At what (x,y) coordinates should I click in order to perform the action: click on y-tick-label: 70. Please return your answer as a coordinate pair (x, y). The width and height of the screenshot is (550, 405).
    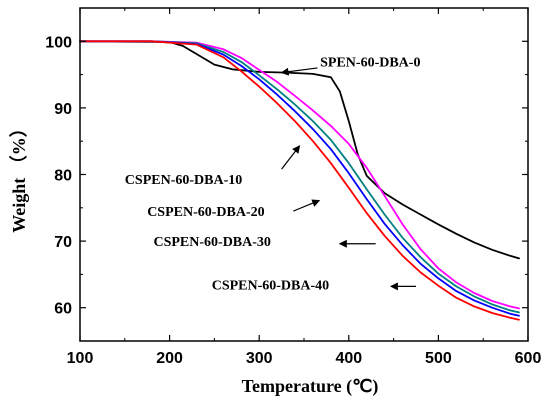
    Looking at the image, I should click on (63, 242).